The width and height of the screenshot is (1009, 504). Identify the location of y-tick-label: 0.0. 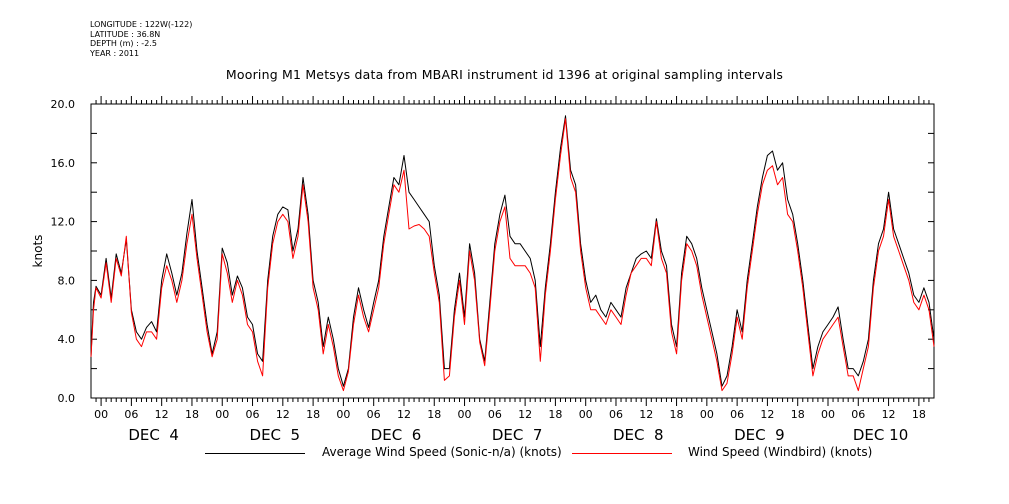
(67, 398).